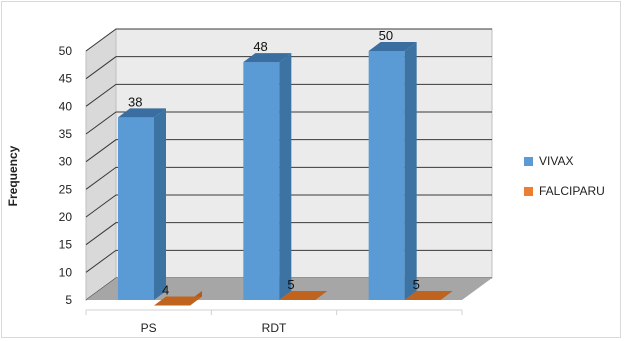 The width and height of the screenshot is (624, 341). I want to click on y-tick-label-45: 45, so click(66, 79).